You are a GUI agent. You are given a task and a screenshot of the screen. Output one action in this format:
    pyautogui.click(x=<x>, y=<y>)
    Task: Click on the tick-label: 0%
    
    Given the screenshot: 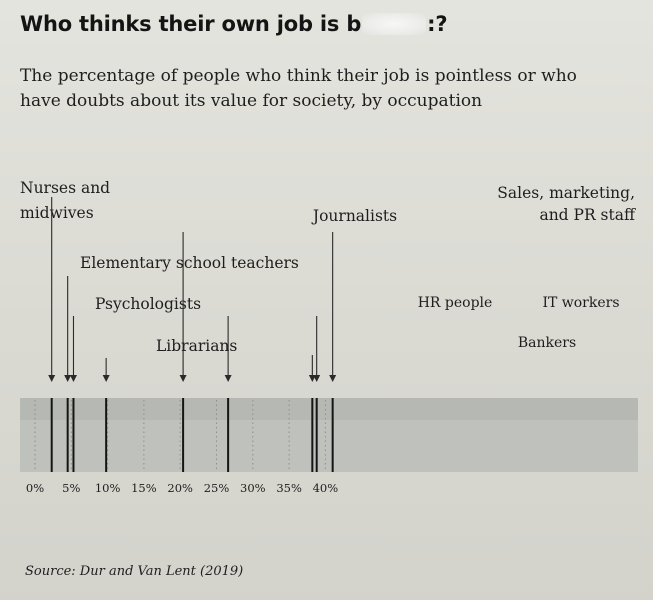 What is the action you would take?
    pyautogui.click(x=35, y=488)
    